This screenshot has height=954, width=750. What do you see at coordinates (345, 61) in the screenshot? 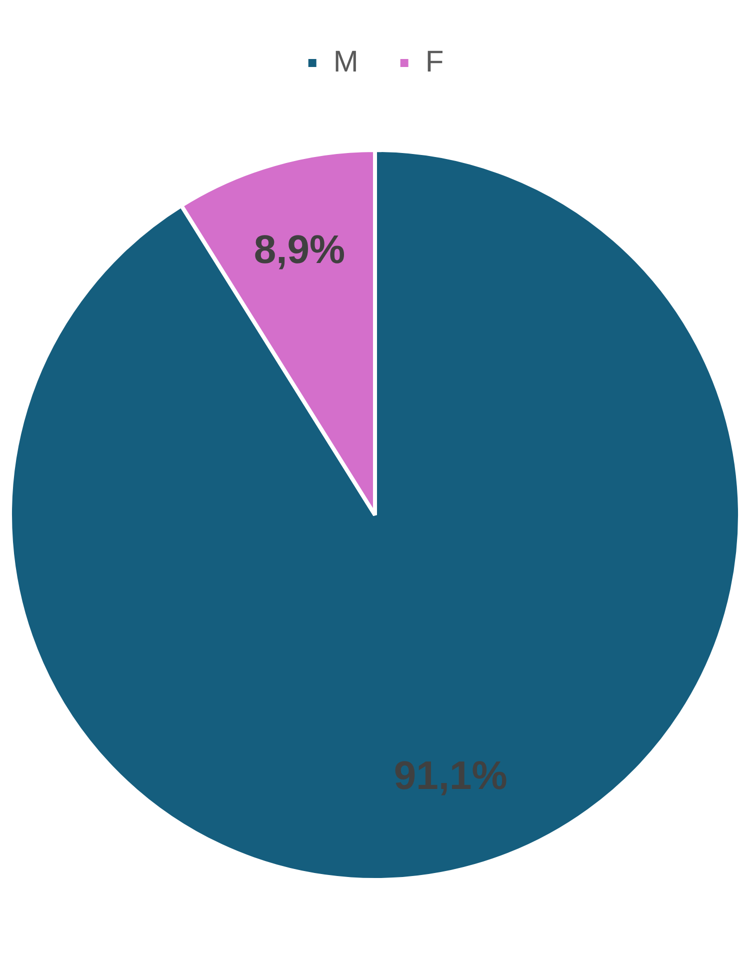
I see `legend-label: M` at bounding box center [345, 61].